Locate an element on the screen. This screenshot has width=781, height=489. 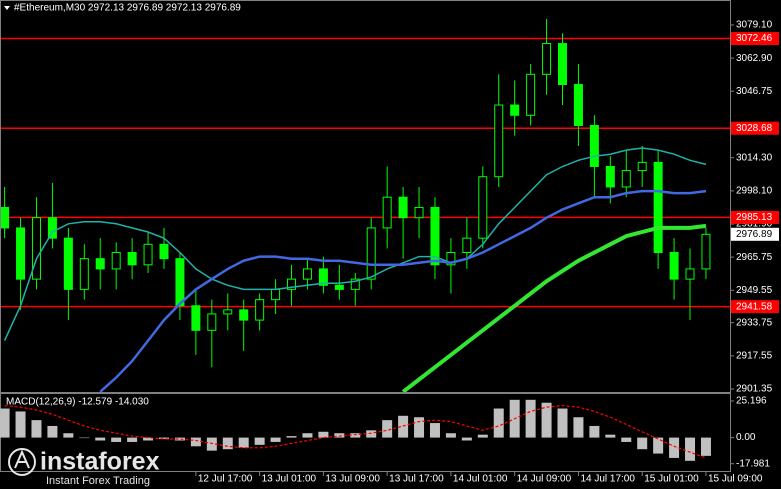
price-label-bg is located at coordinates (755, 234).